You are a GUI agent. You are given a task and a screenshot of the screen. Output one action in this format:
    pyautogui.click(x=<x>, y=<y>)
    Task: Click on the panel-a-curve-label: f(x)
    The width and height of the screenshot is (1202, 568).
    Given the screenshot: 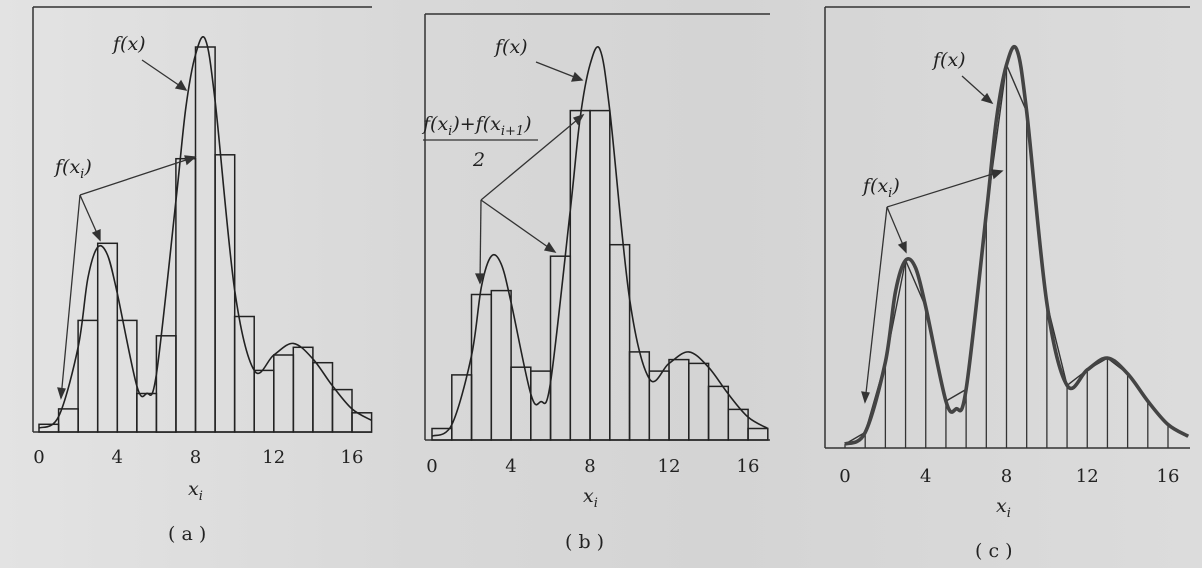 What is the action you would take?
    pyautogui.click(x=128, y=44)
    